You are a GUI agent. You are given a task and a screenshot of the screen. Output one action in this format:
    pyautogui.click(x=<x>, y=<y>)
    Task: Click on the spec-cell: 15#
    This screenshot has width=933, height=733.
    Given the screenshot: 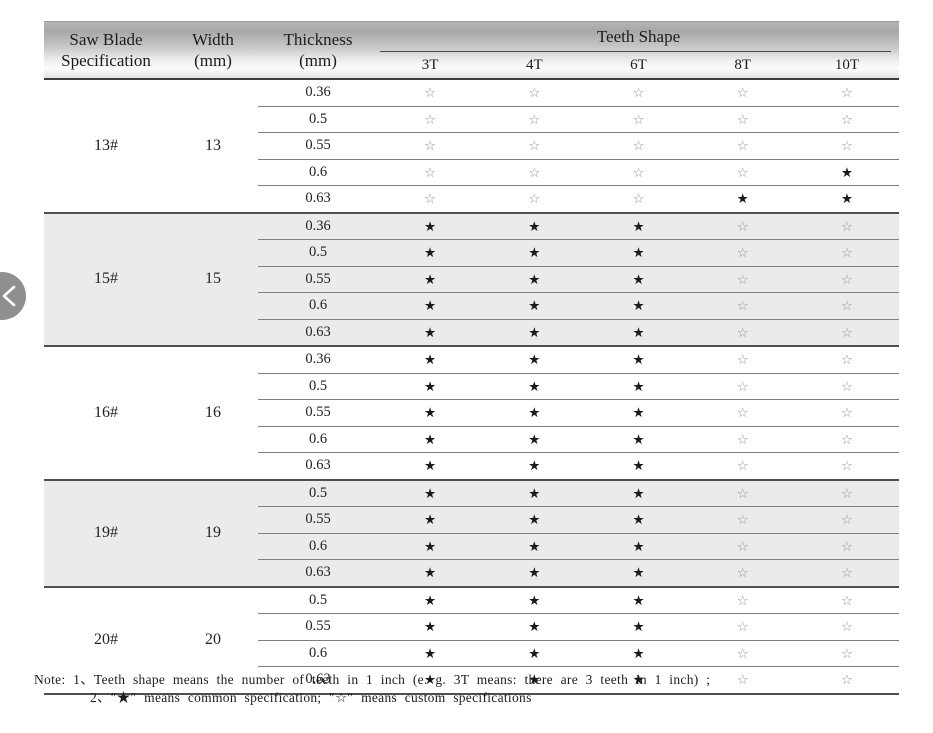 What is the action you would take?
    pyautogui.click(x=106, y=279)
    